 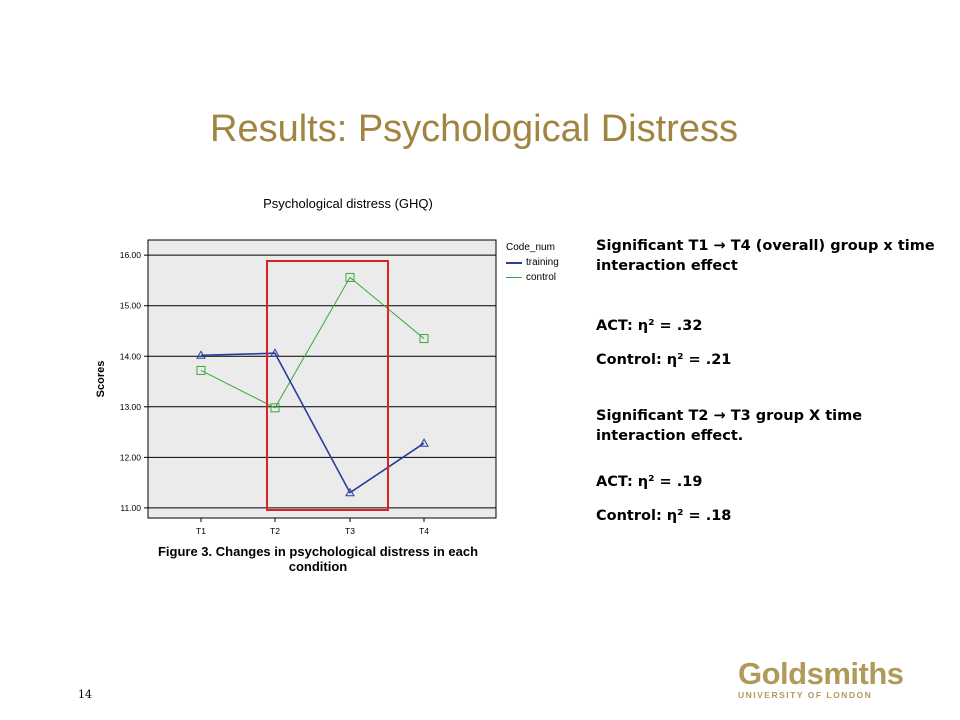 What do you see at coordinates (85, 694) in the screenshot?
I see `page-number: 14` at bounding box center [85, 694].